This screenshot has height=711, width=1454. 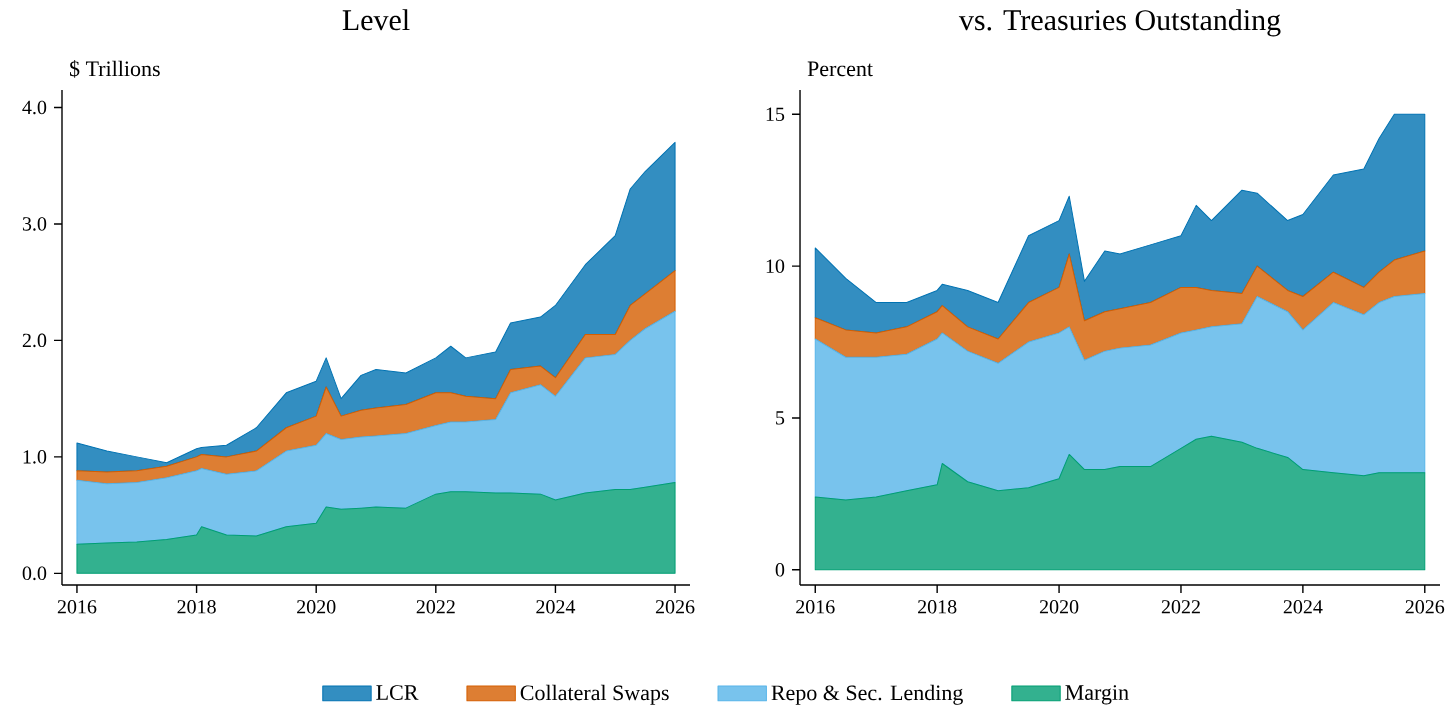 What do you see at coordinates (397, 692) in the screenshot?
I see `legend-label: LCR` at bounding box center [397, 692].